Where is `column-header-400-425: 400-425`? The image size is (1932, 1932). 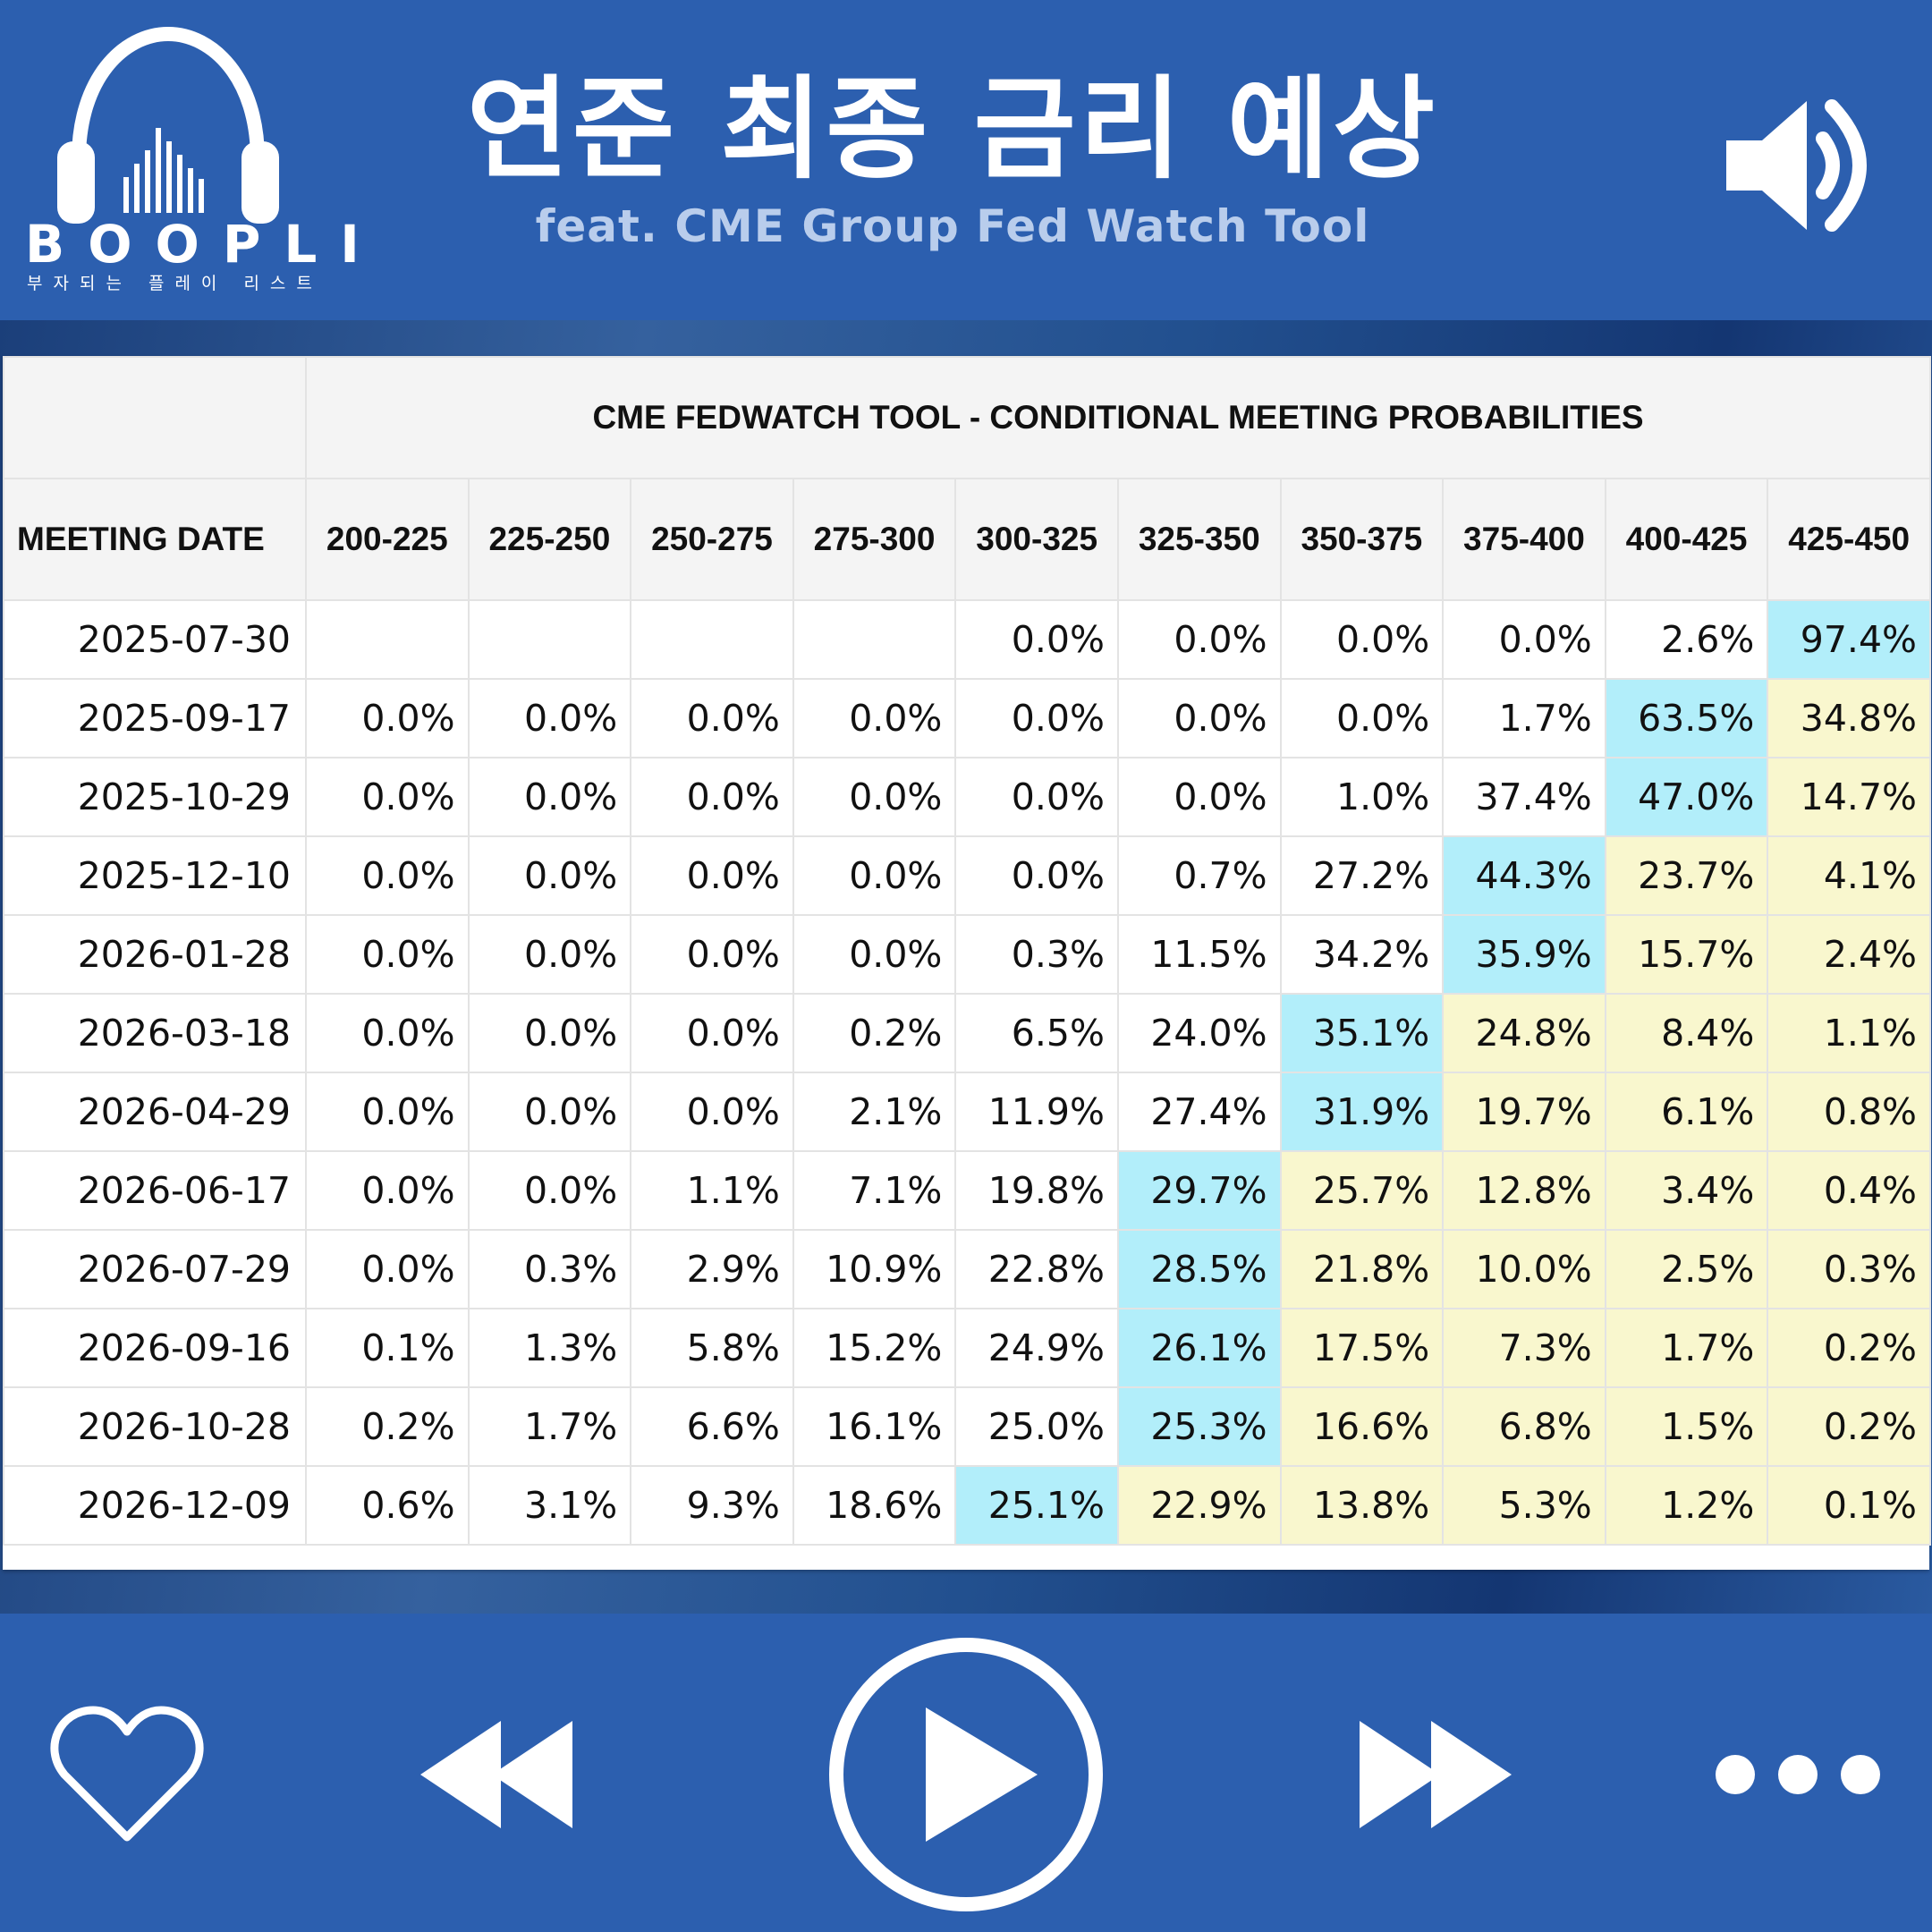
column-header-400-425: 400-425 is located at coordinates (1686, 539).